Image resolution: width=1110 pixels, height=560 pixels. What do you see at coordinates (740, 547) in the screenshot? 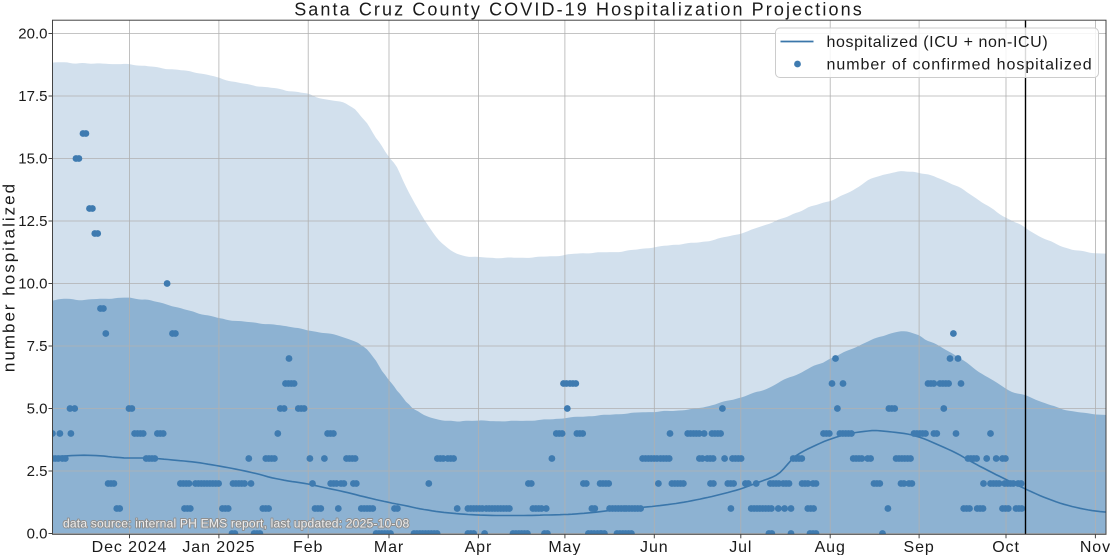
I see `svg-text: Jul` at bounding box center [740, 547].